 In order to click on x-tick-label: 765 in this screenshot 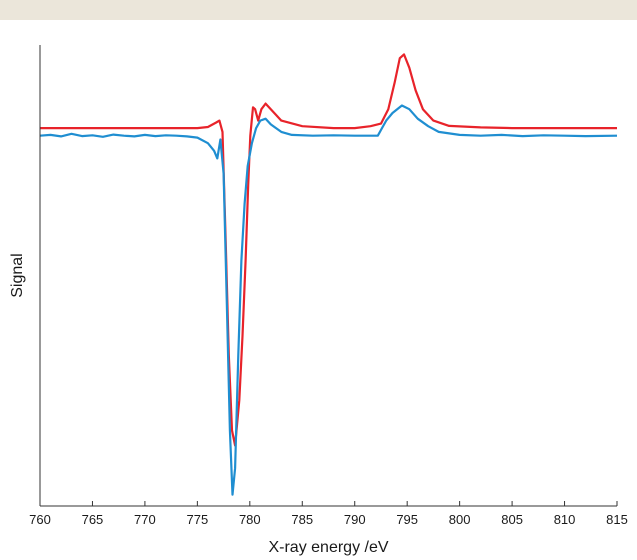, I will do `click(93, 519)`.